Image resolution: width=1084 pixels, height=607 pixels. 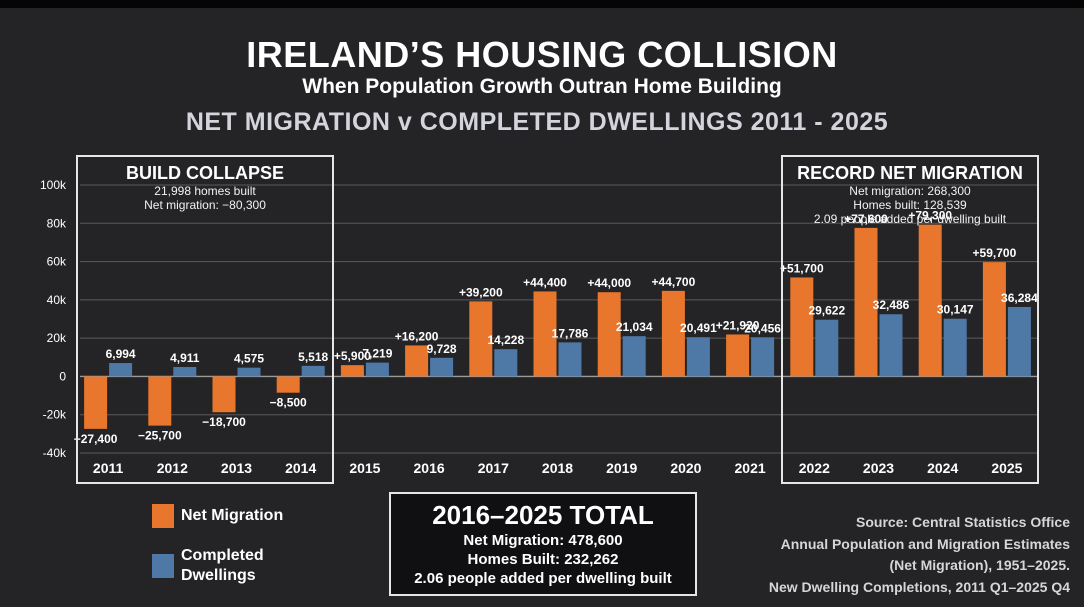 I want to click on x-tick-label: 2015, so click(x=364, y=468).